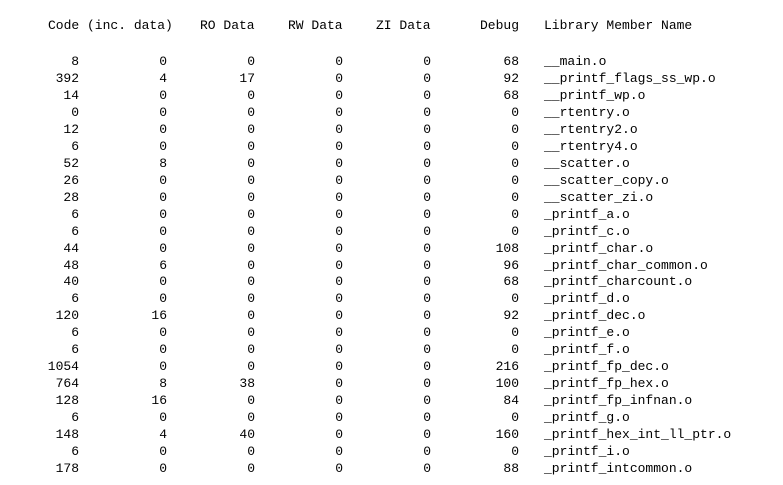  I want to click on cell-code: 26, so click(71, 180).